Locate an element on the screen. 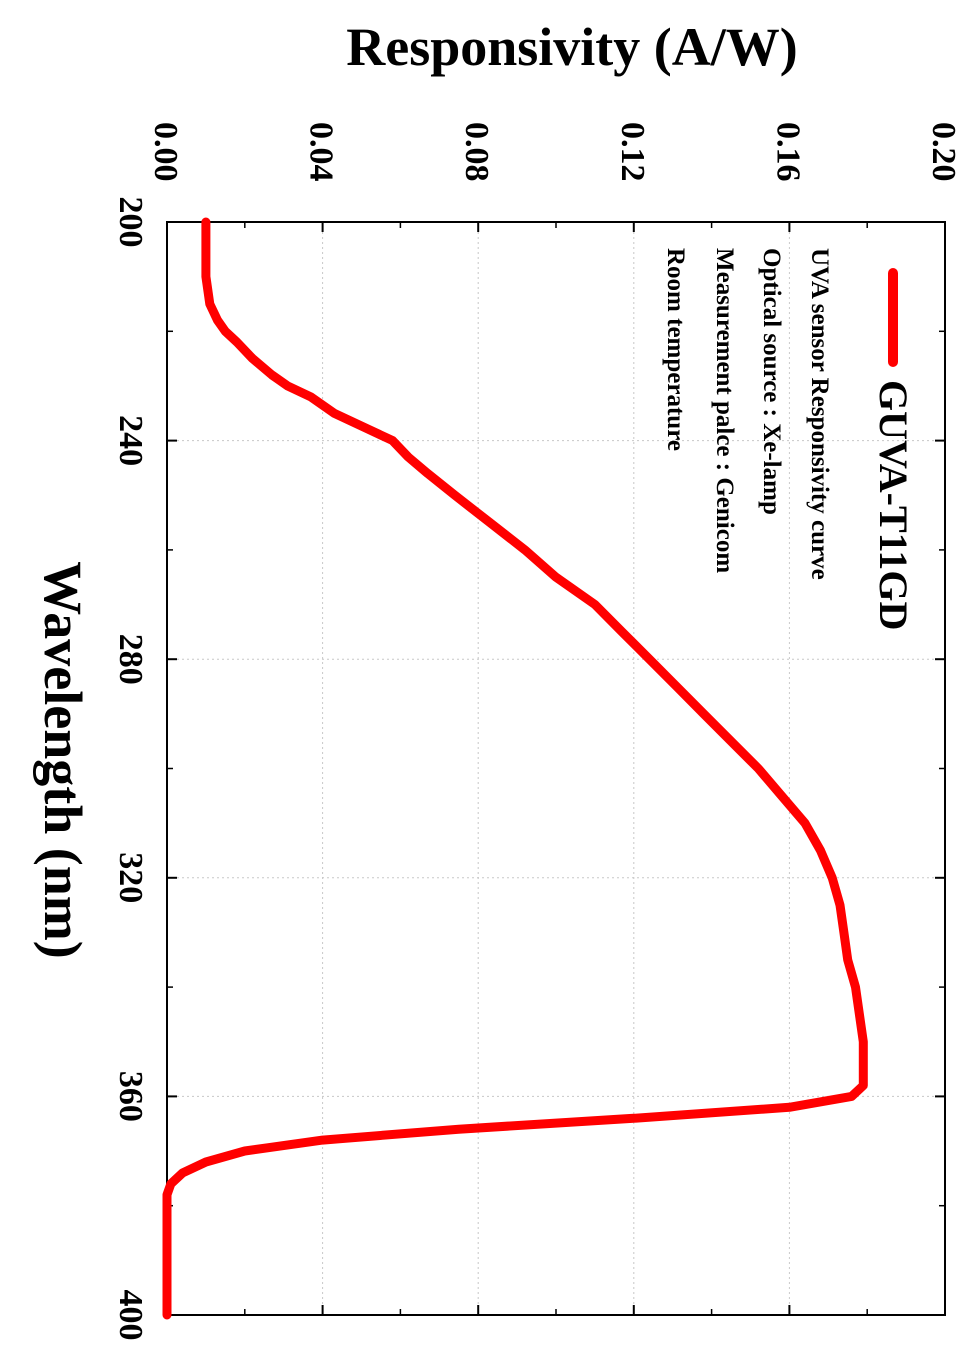 The height and width of the screenshot is (1350, 973). legend-note-3: Measurement palce : Genicom is located at coordinates (724, 410).